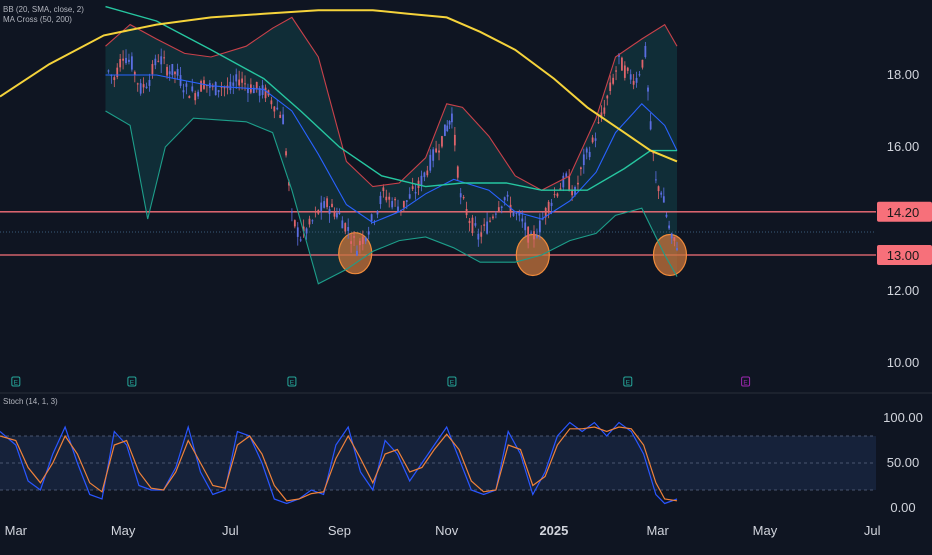 Image resolution: width=932 pixels, height=555 pixels. Describe the element at coordinates (903, 417) in the screenshot. I see `stoch-tick-label-2: 100.00` at that location.